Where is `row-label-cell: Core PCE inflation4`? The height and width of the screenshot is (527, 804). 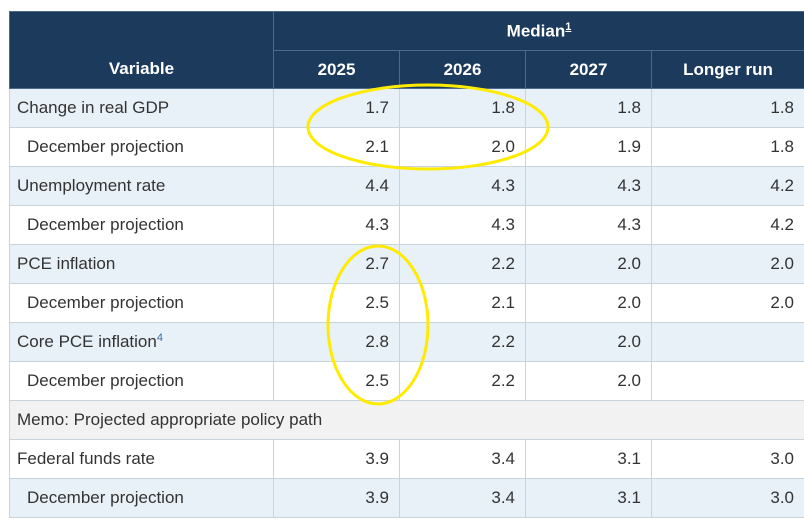
row-label-cell: Core PCE inflation4 is located at coordinates (141, 342).